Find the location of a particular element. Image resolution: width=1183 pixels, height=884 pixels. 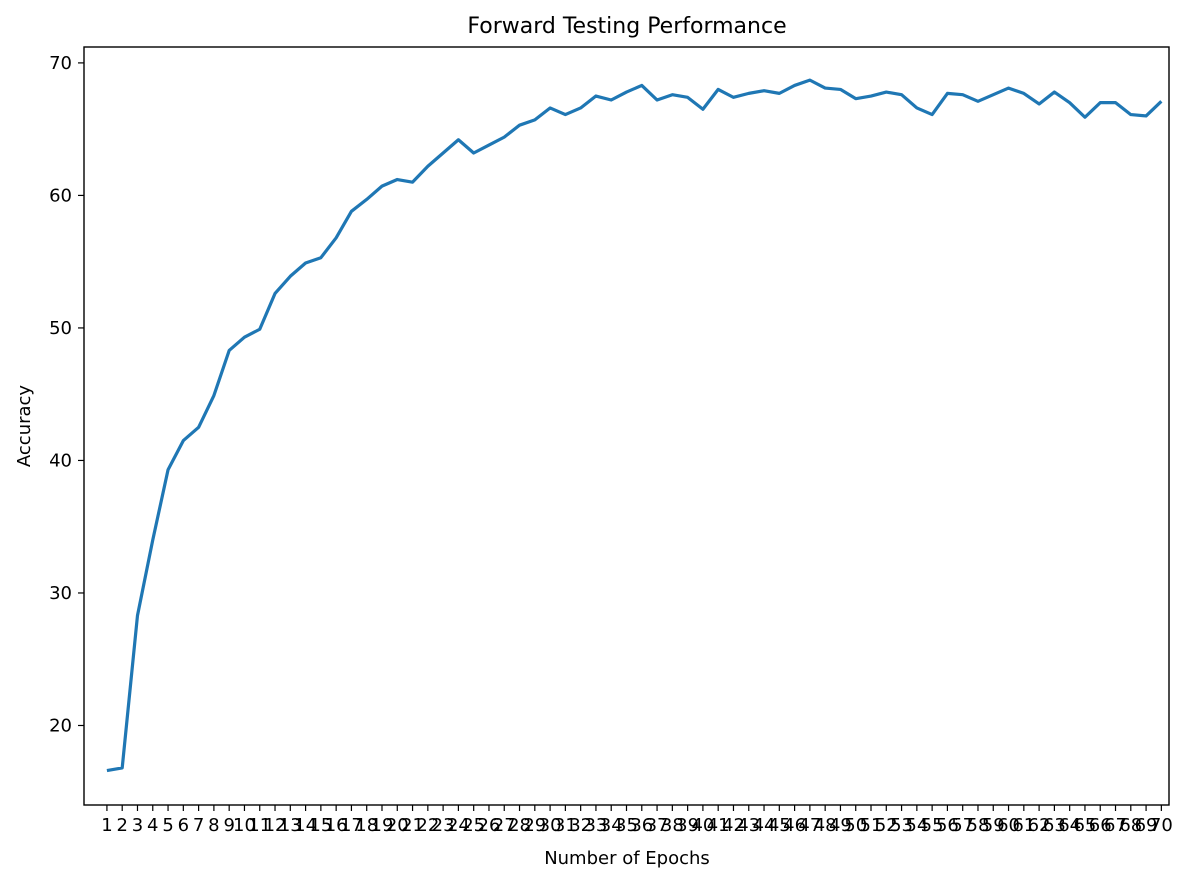

x-tick-label: 44 is located at coordinates (764, 825).